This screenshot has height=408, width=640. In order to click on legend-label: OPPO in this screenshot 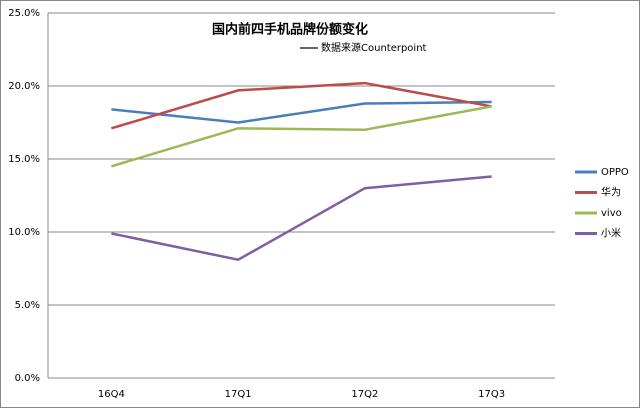, I will do `click(615, 172)`.